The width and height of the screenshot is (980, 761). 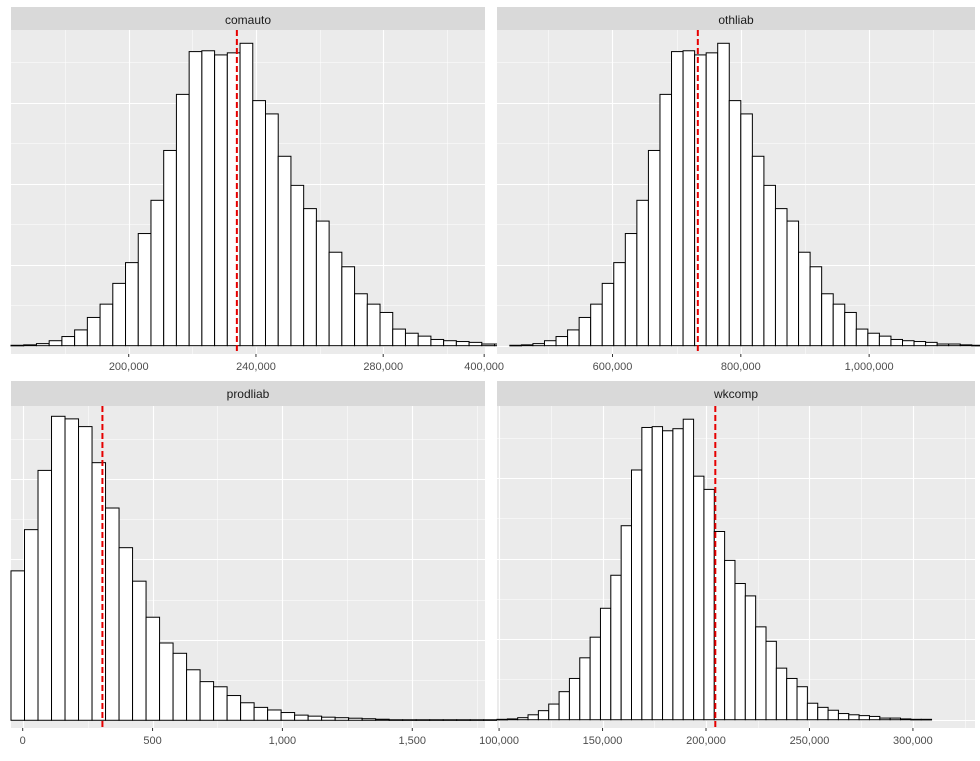 I want to click on x-axis-ticks: 200,000 240,000 280,000, so click(x=256, y=363).